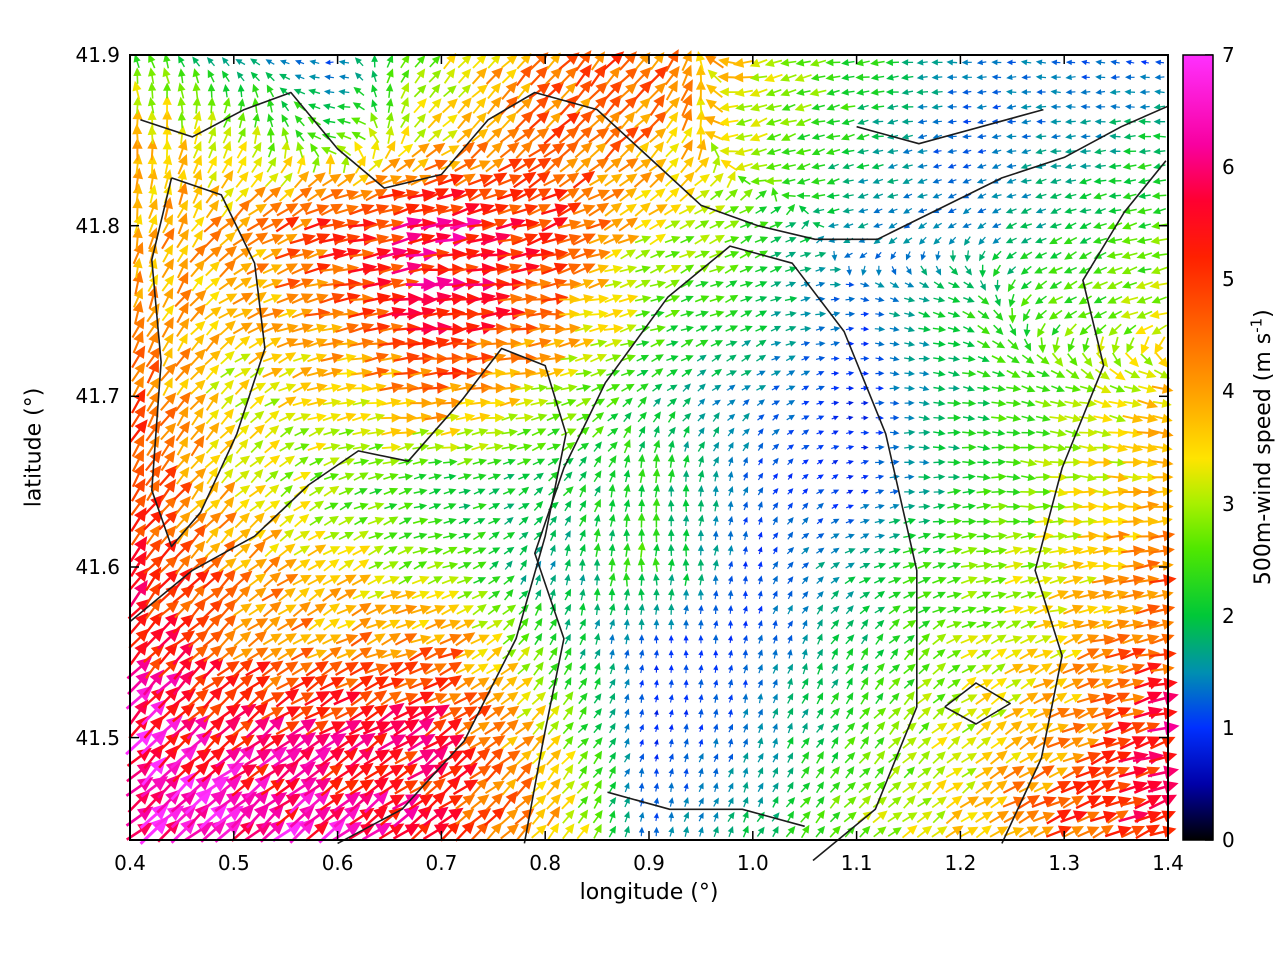 The height and width of the screenshot is (960, 1280). I want to click on colorbar-label-wrap: 500m-wind speed (m s-1), so click(1262, 447).